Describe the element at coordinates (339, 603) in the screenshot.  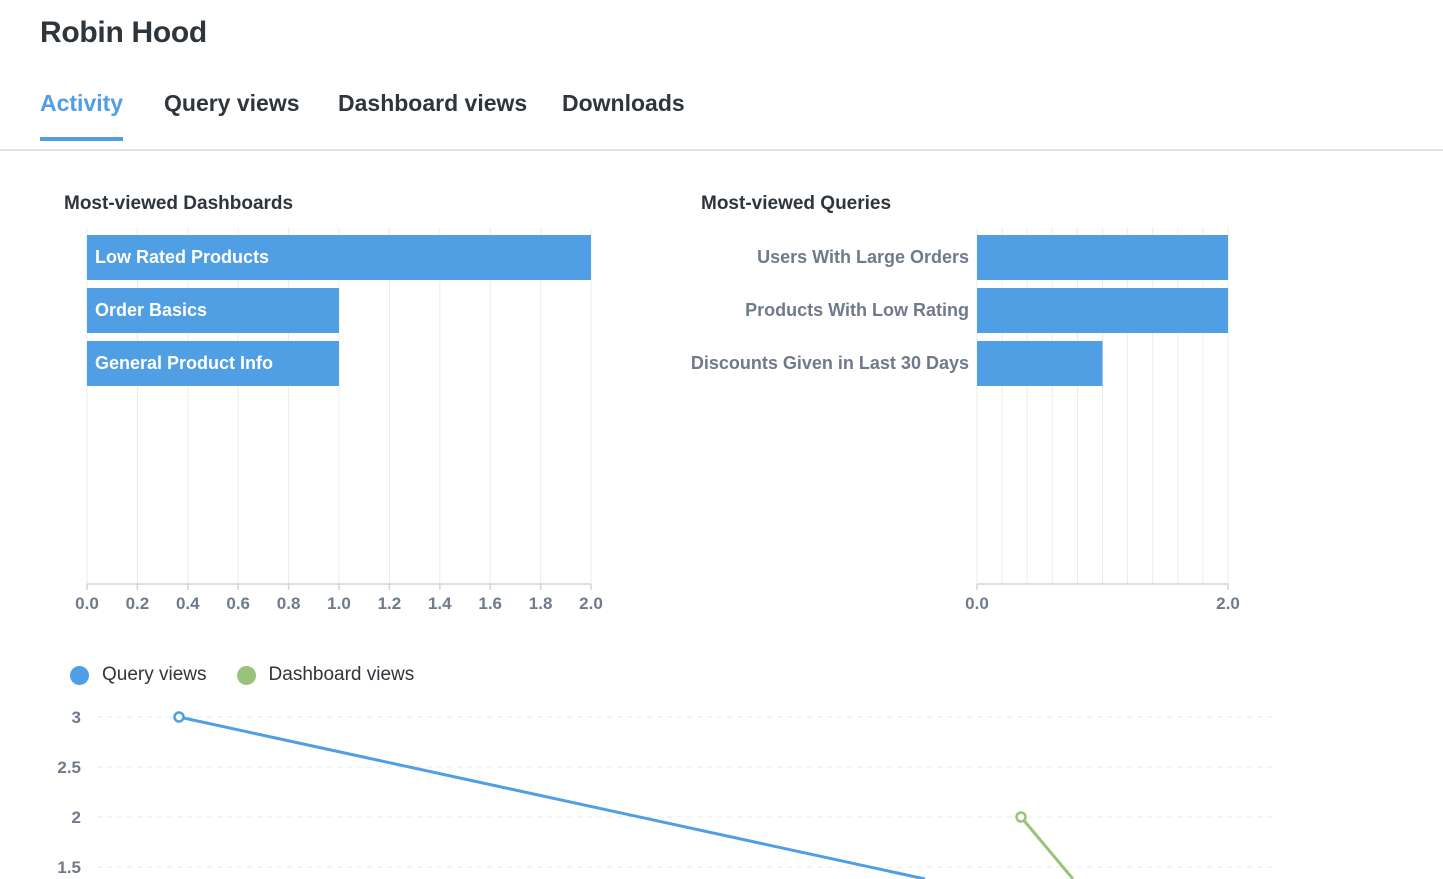
I see `x-tick-label: 1.0` at that location.